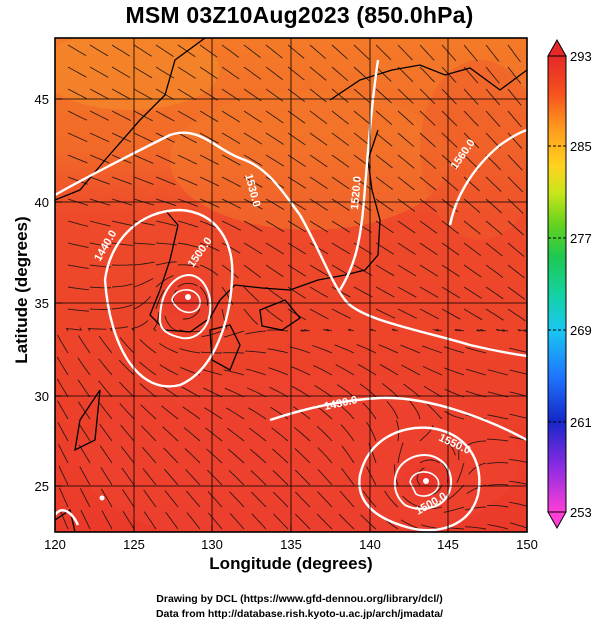  What do you see at coordinates (42, 303) in the screenshot?
I see `y-tick-label: 35` at bounding box center [42, 303].